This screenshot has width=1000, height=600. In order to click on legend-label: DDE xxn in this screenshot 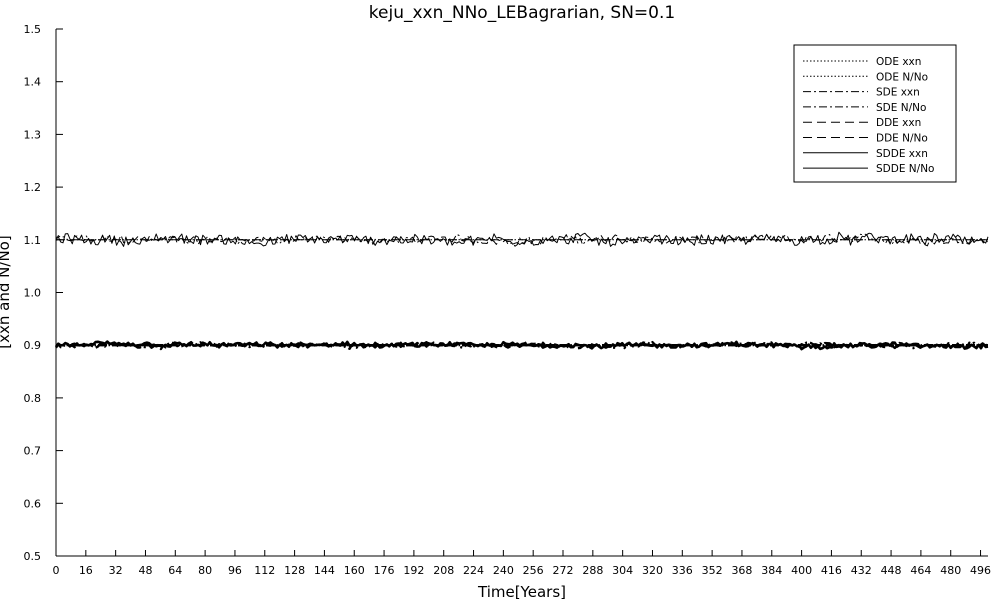, I will do `click(898, 123)`.